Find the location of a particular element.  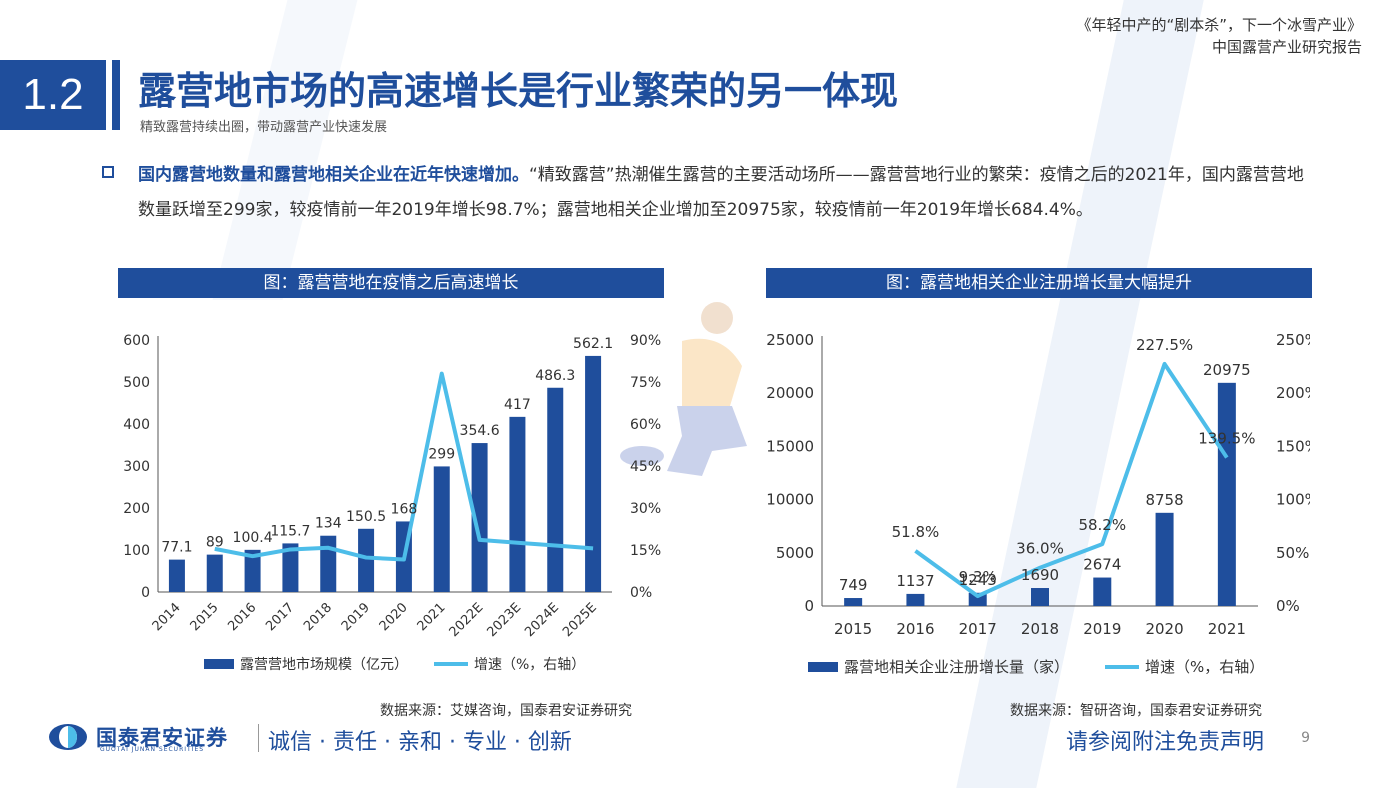

y-tick-label-right: 60% is located at coordinates (645, 425).